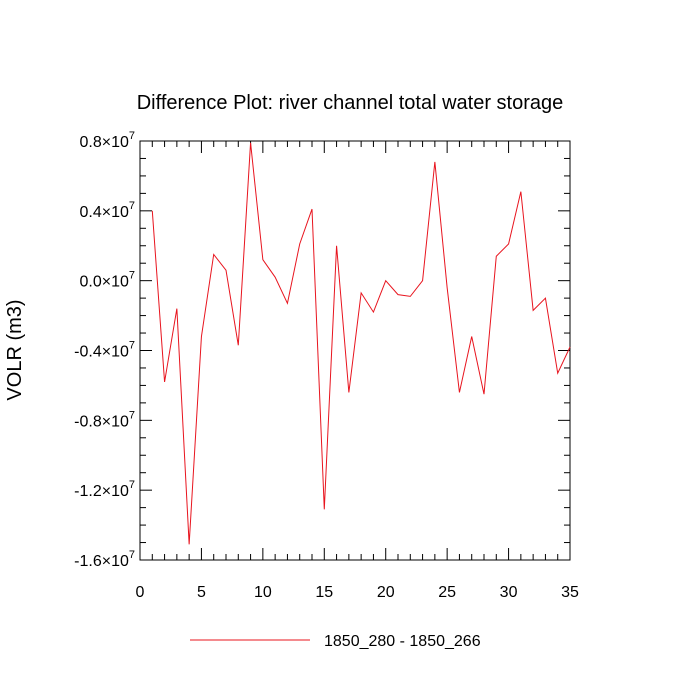 Image resolution: width=700 pixels, height=700 pixels. I want to click on y-tick-label: 0.0×10⁷, so click(107, 280).